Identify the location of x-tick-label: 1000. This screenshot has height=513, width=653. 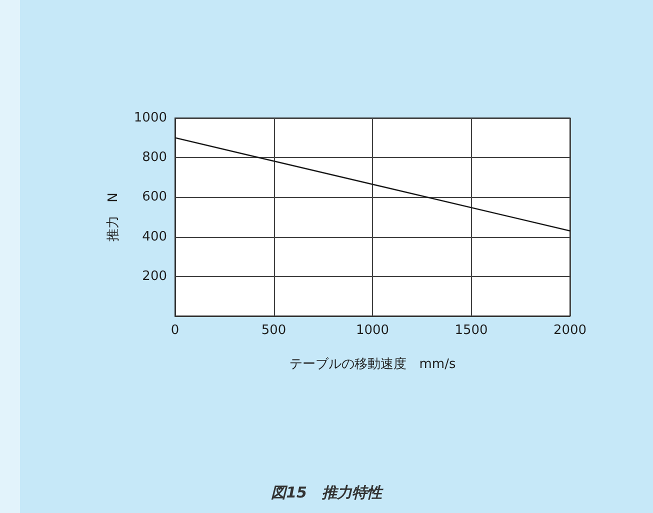
(373, 330).